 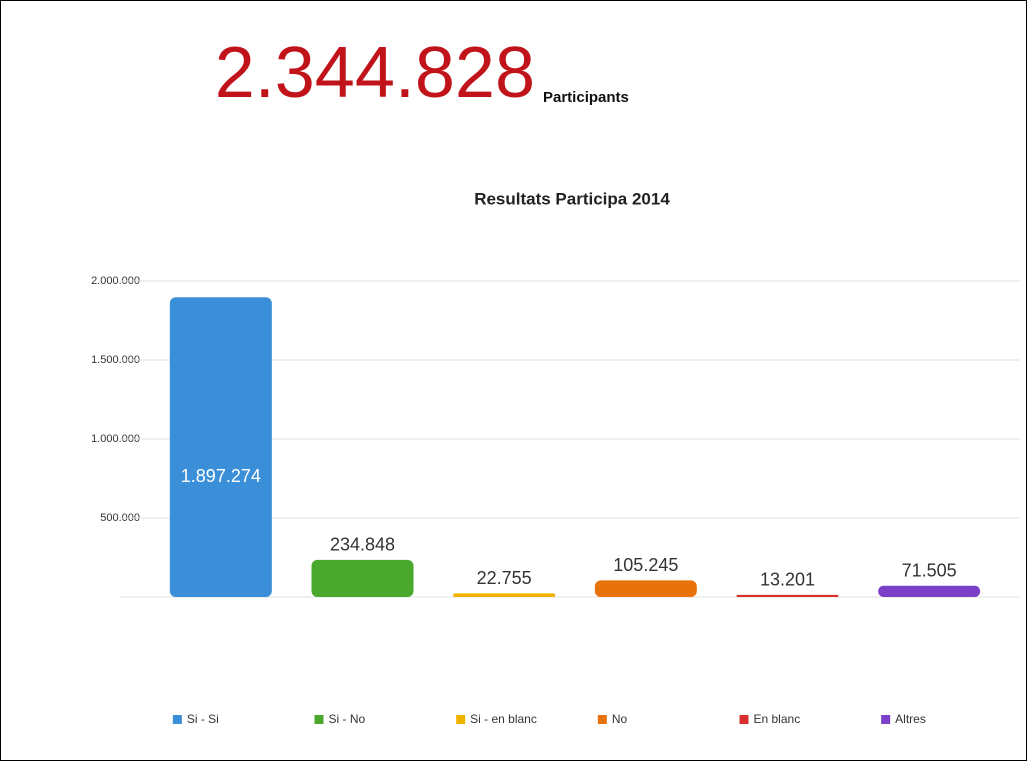 What do you see at coordinates (777, 719) in the screenshot?
I see `legend-label: En blanc` at bounding box center [777, 719].